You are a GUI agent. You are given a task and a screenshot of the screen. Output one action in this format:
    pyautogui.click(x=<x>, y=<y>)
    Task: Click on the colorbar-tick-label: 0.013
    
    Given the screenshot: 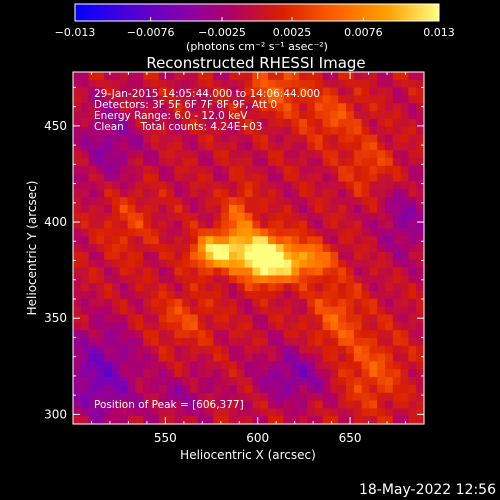 What is the action you would take?
    pyautogui.click(x=439, y=32)
    